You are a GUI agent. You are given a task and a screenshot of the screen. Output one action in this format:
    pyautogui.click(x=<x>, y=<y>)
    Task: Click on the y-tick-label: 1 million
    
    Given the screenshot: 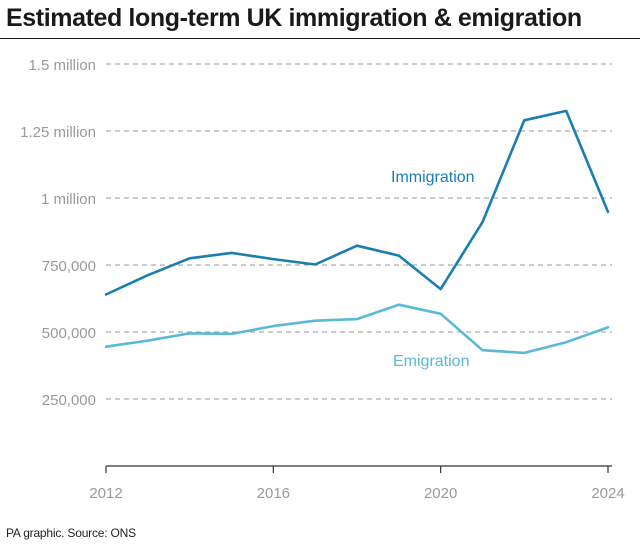 What is the action you would take?
    pyautogui.click(x=68, y=199)
    